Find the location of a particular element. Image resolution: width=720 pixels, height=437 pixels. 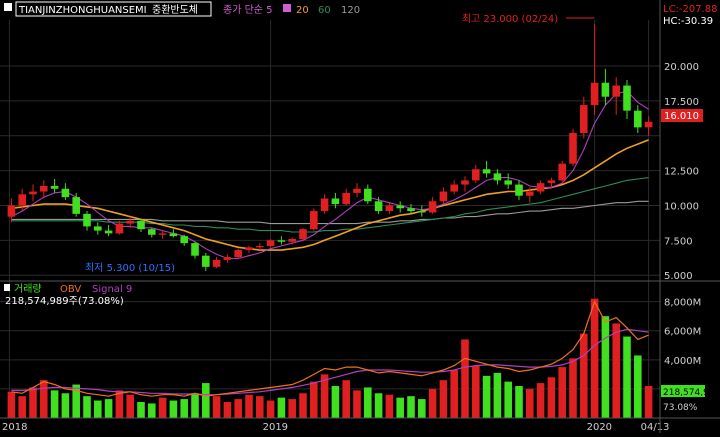

hc-label: HC:-30.39 is located at coordinates (688, 21).